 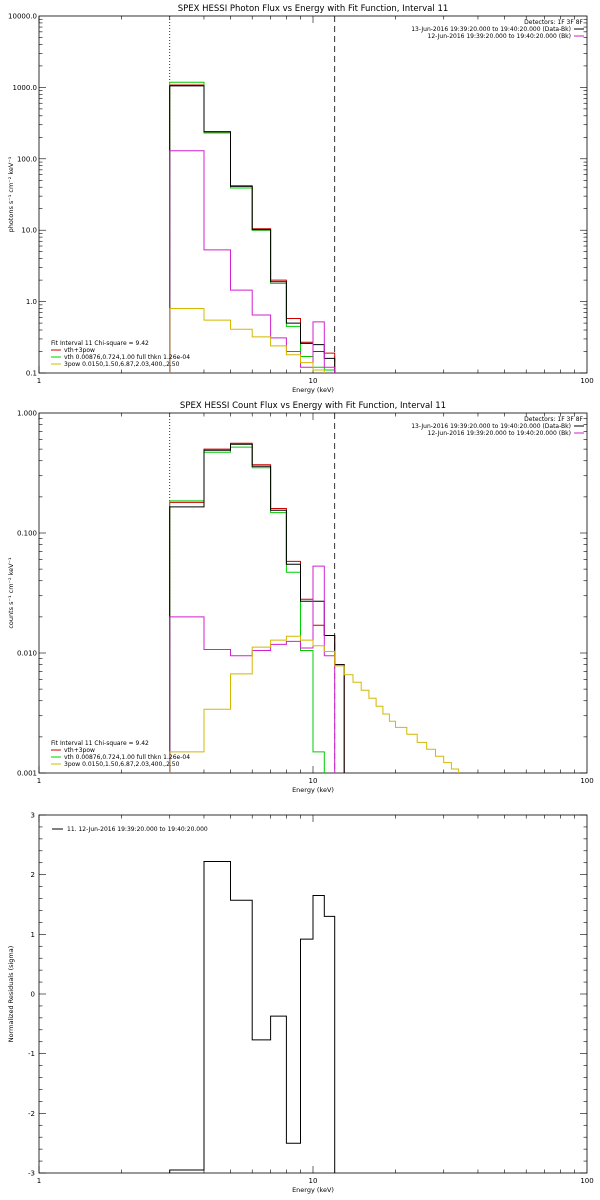 I want to click on y-axis-label: Normalized Residuals (sigma), so click(x=11, y=994).